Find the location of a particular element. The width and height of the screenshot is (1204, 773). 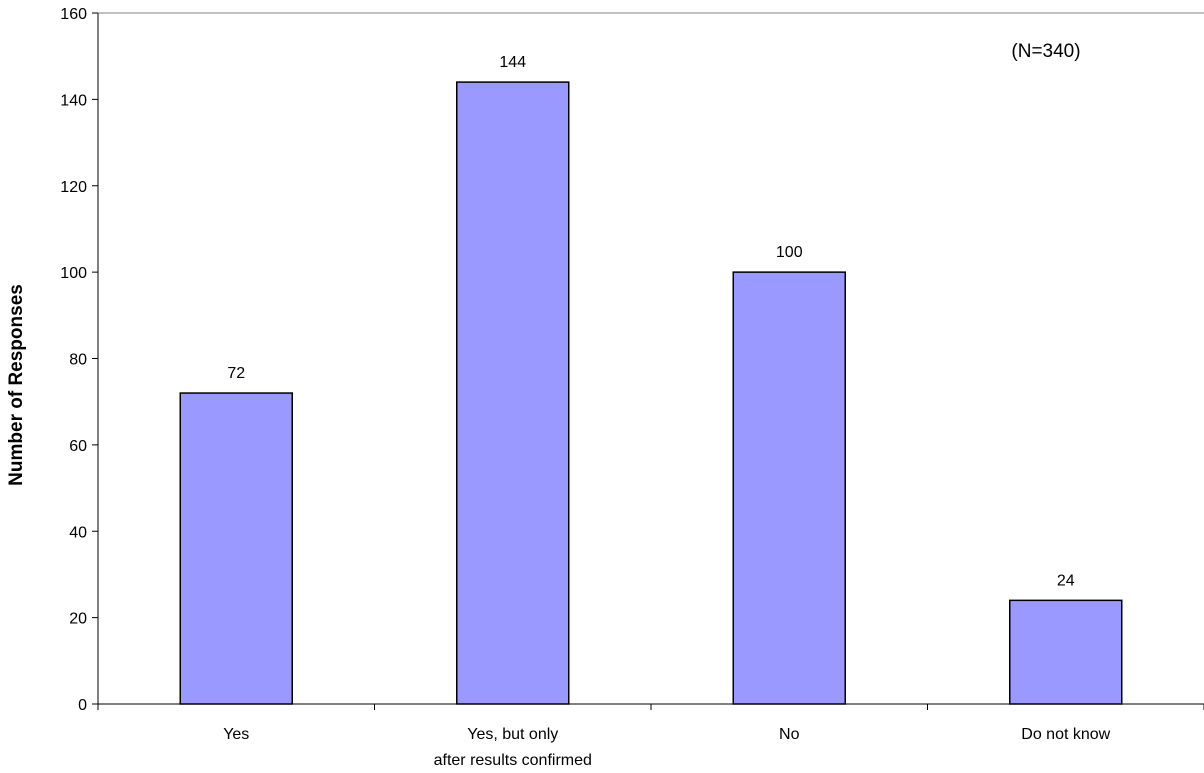

y-axis-ticks: 0 20 40 60 80 100 120 140 160 is located at coordinates (79, 360).